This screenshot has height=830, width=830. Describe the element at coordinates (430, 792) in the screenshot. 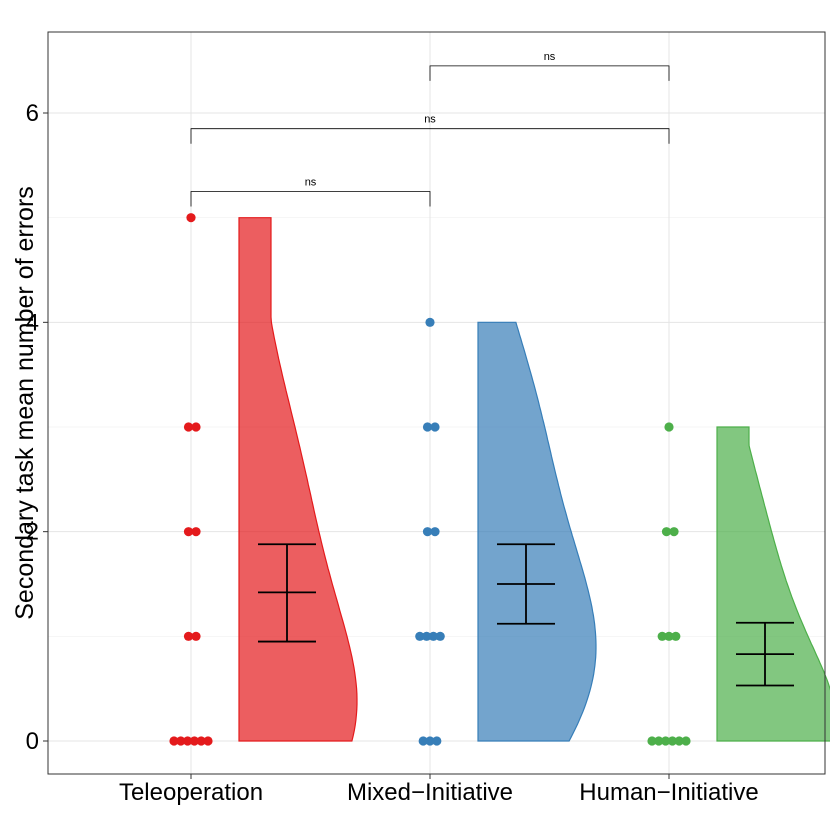

I see `x-tick-label: Mixed−Initiative` at that location.